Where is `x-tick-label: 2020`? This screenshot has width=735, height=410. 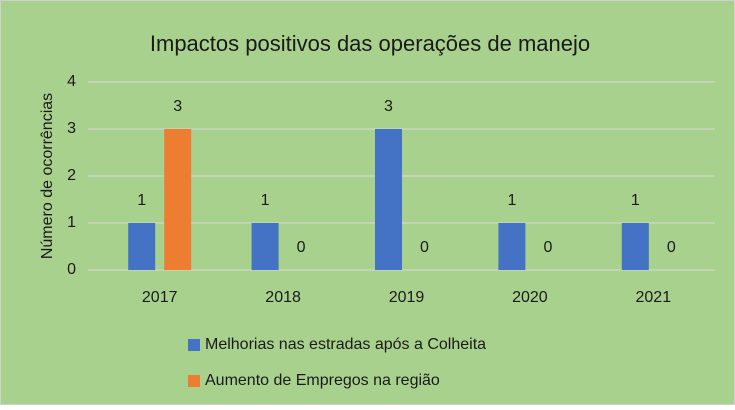 x-tick-label: 2020 is located at coordinates (530, 297).